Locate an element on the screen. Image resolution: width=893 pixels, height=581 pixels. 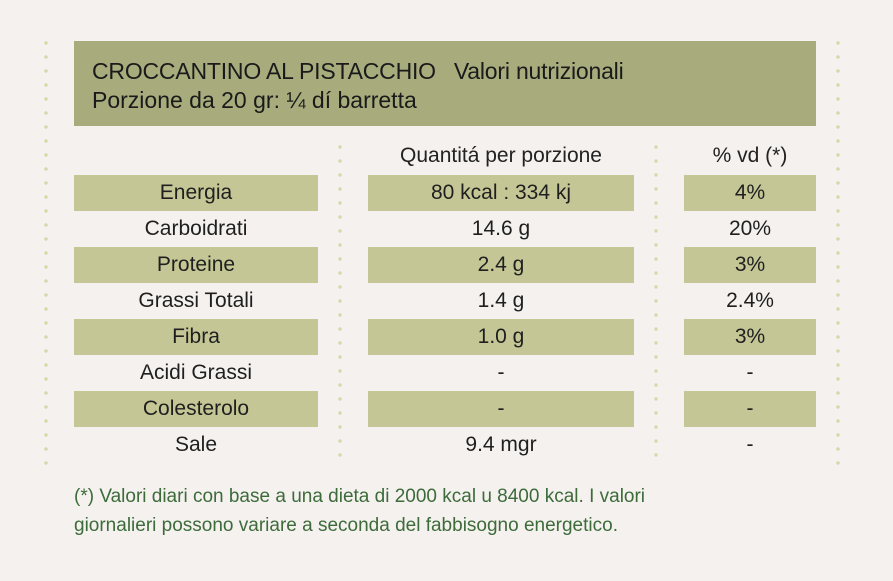
nutrient-daily-value: 2.4% is located at coordinates (750, 300).